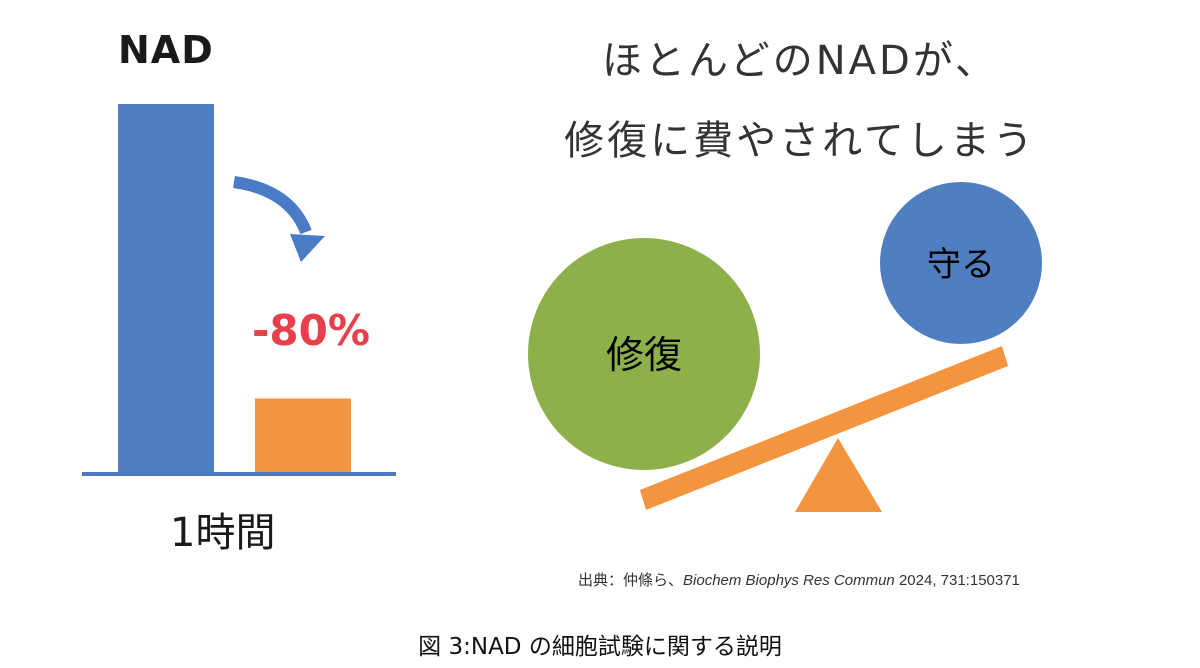  Describe the element at coordinates (166, 288) in the screenshot. I see `bar-before` at that location.